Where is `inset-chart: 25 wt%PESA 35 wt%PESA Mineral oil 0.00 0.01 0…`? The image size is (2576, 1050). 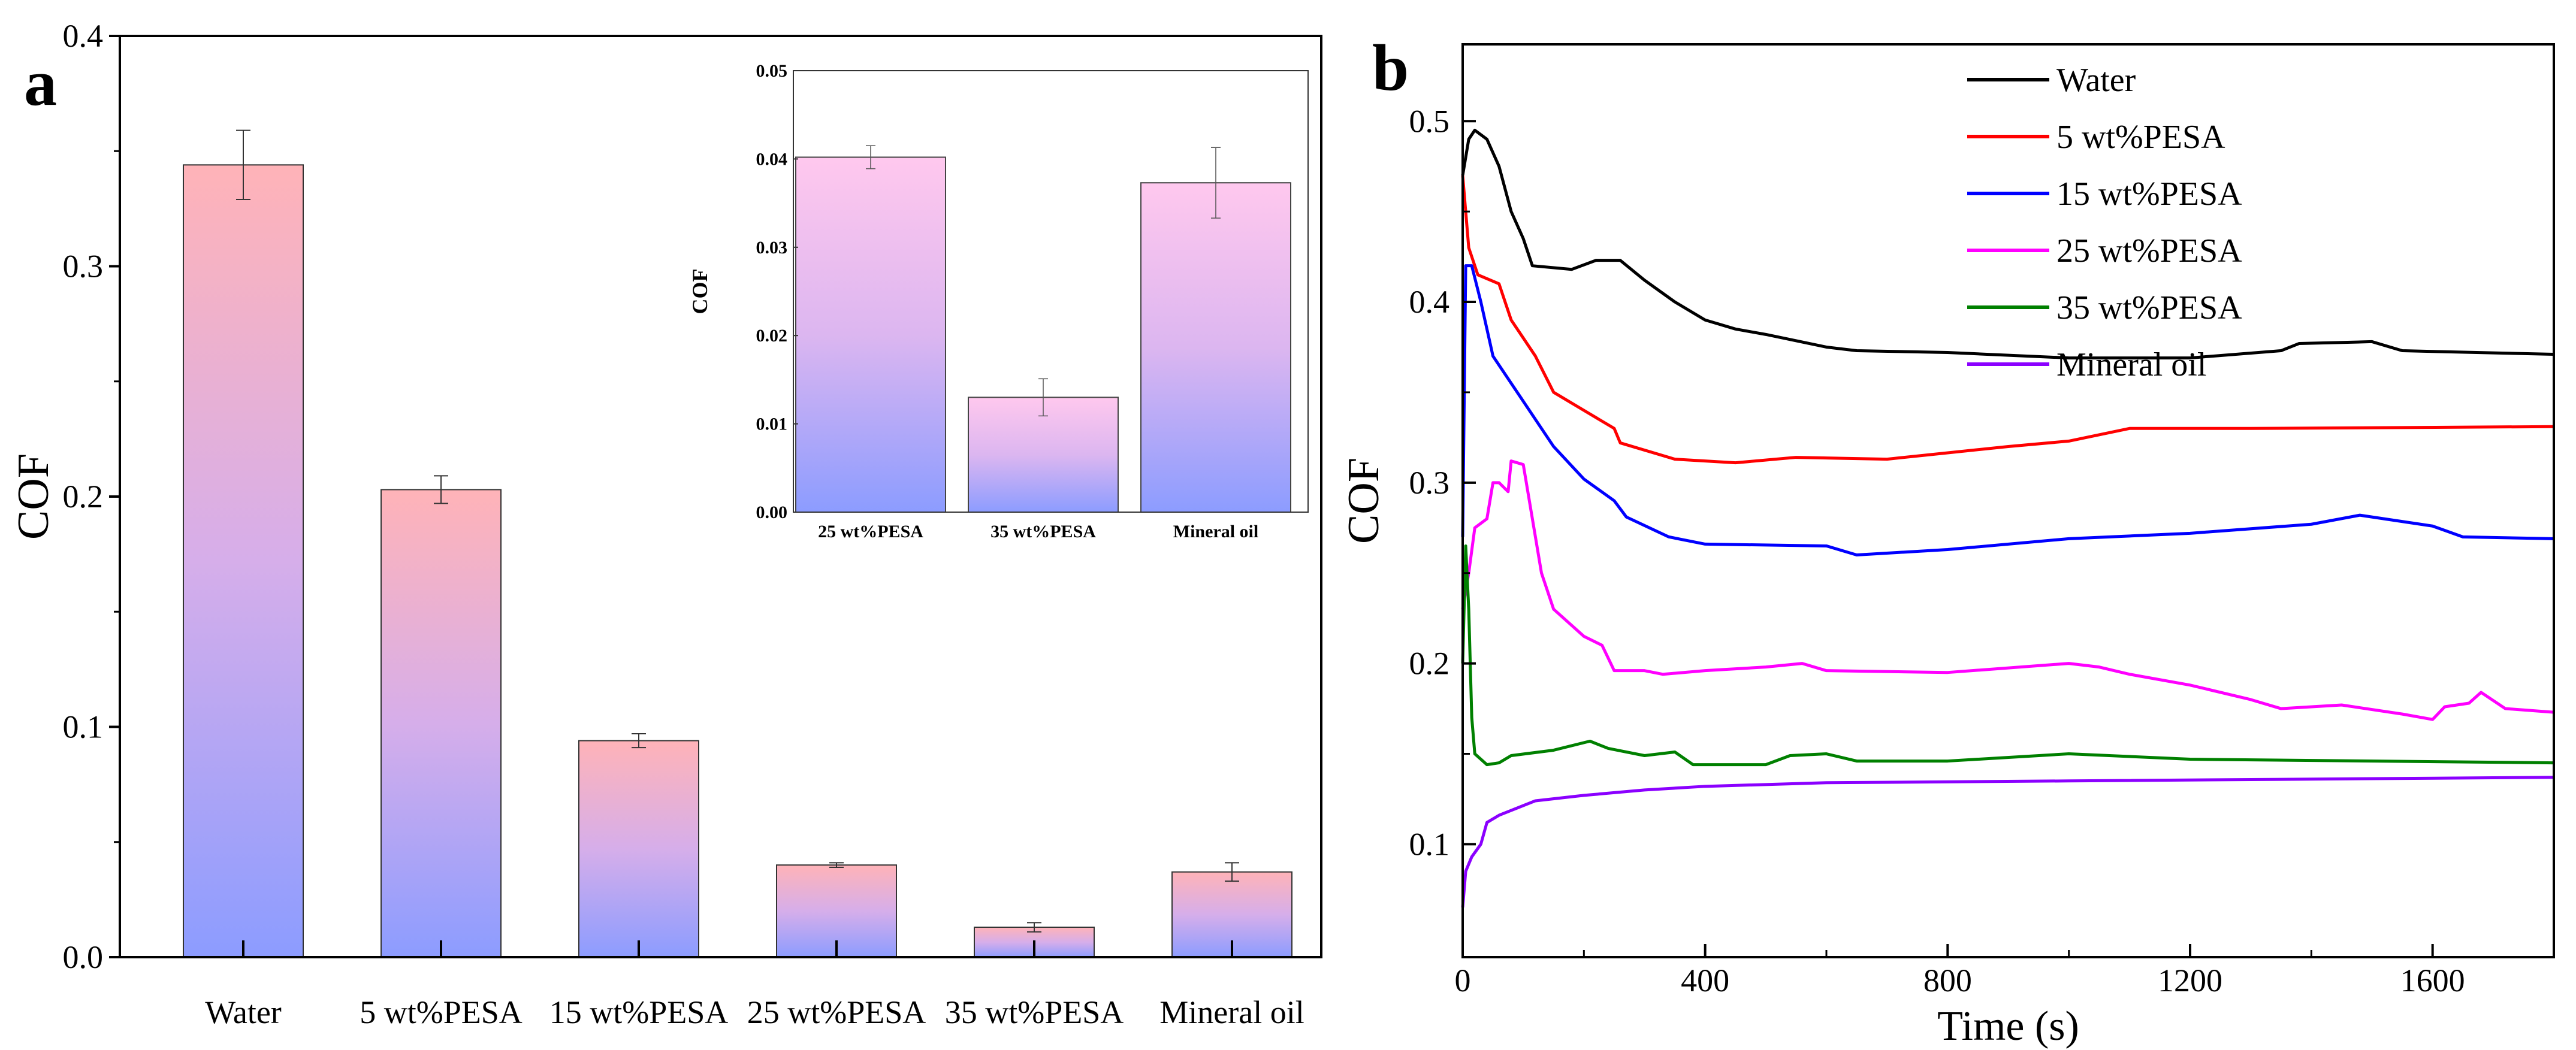 inset-chart: 25 wt%PESA 35 wt%PESA Mineral oil 0.00 0.01 0… is located at coordinates (999, 301).